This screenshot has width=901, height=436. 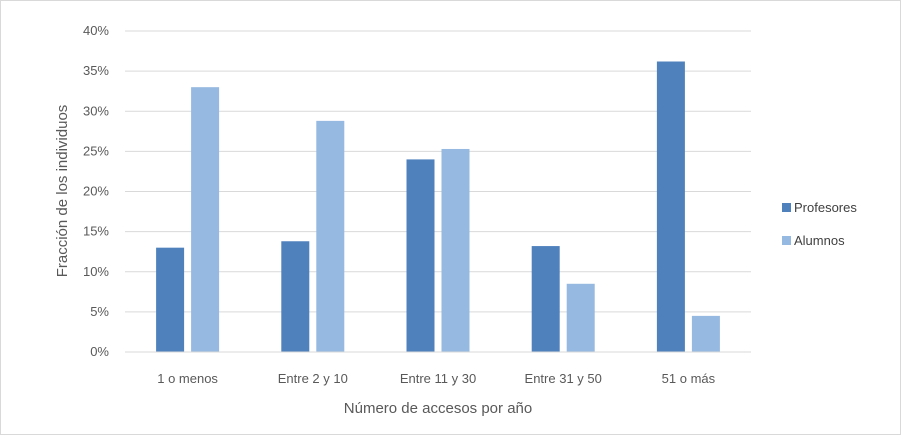 I want to click on x-tick-label: 51 o más, so click(x=689, y=378).